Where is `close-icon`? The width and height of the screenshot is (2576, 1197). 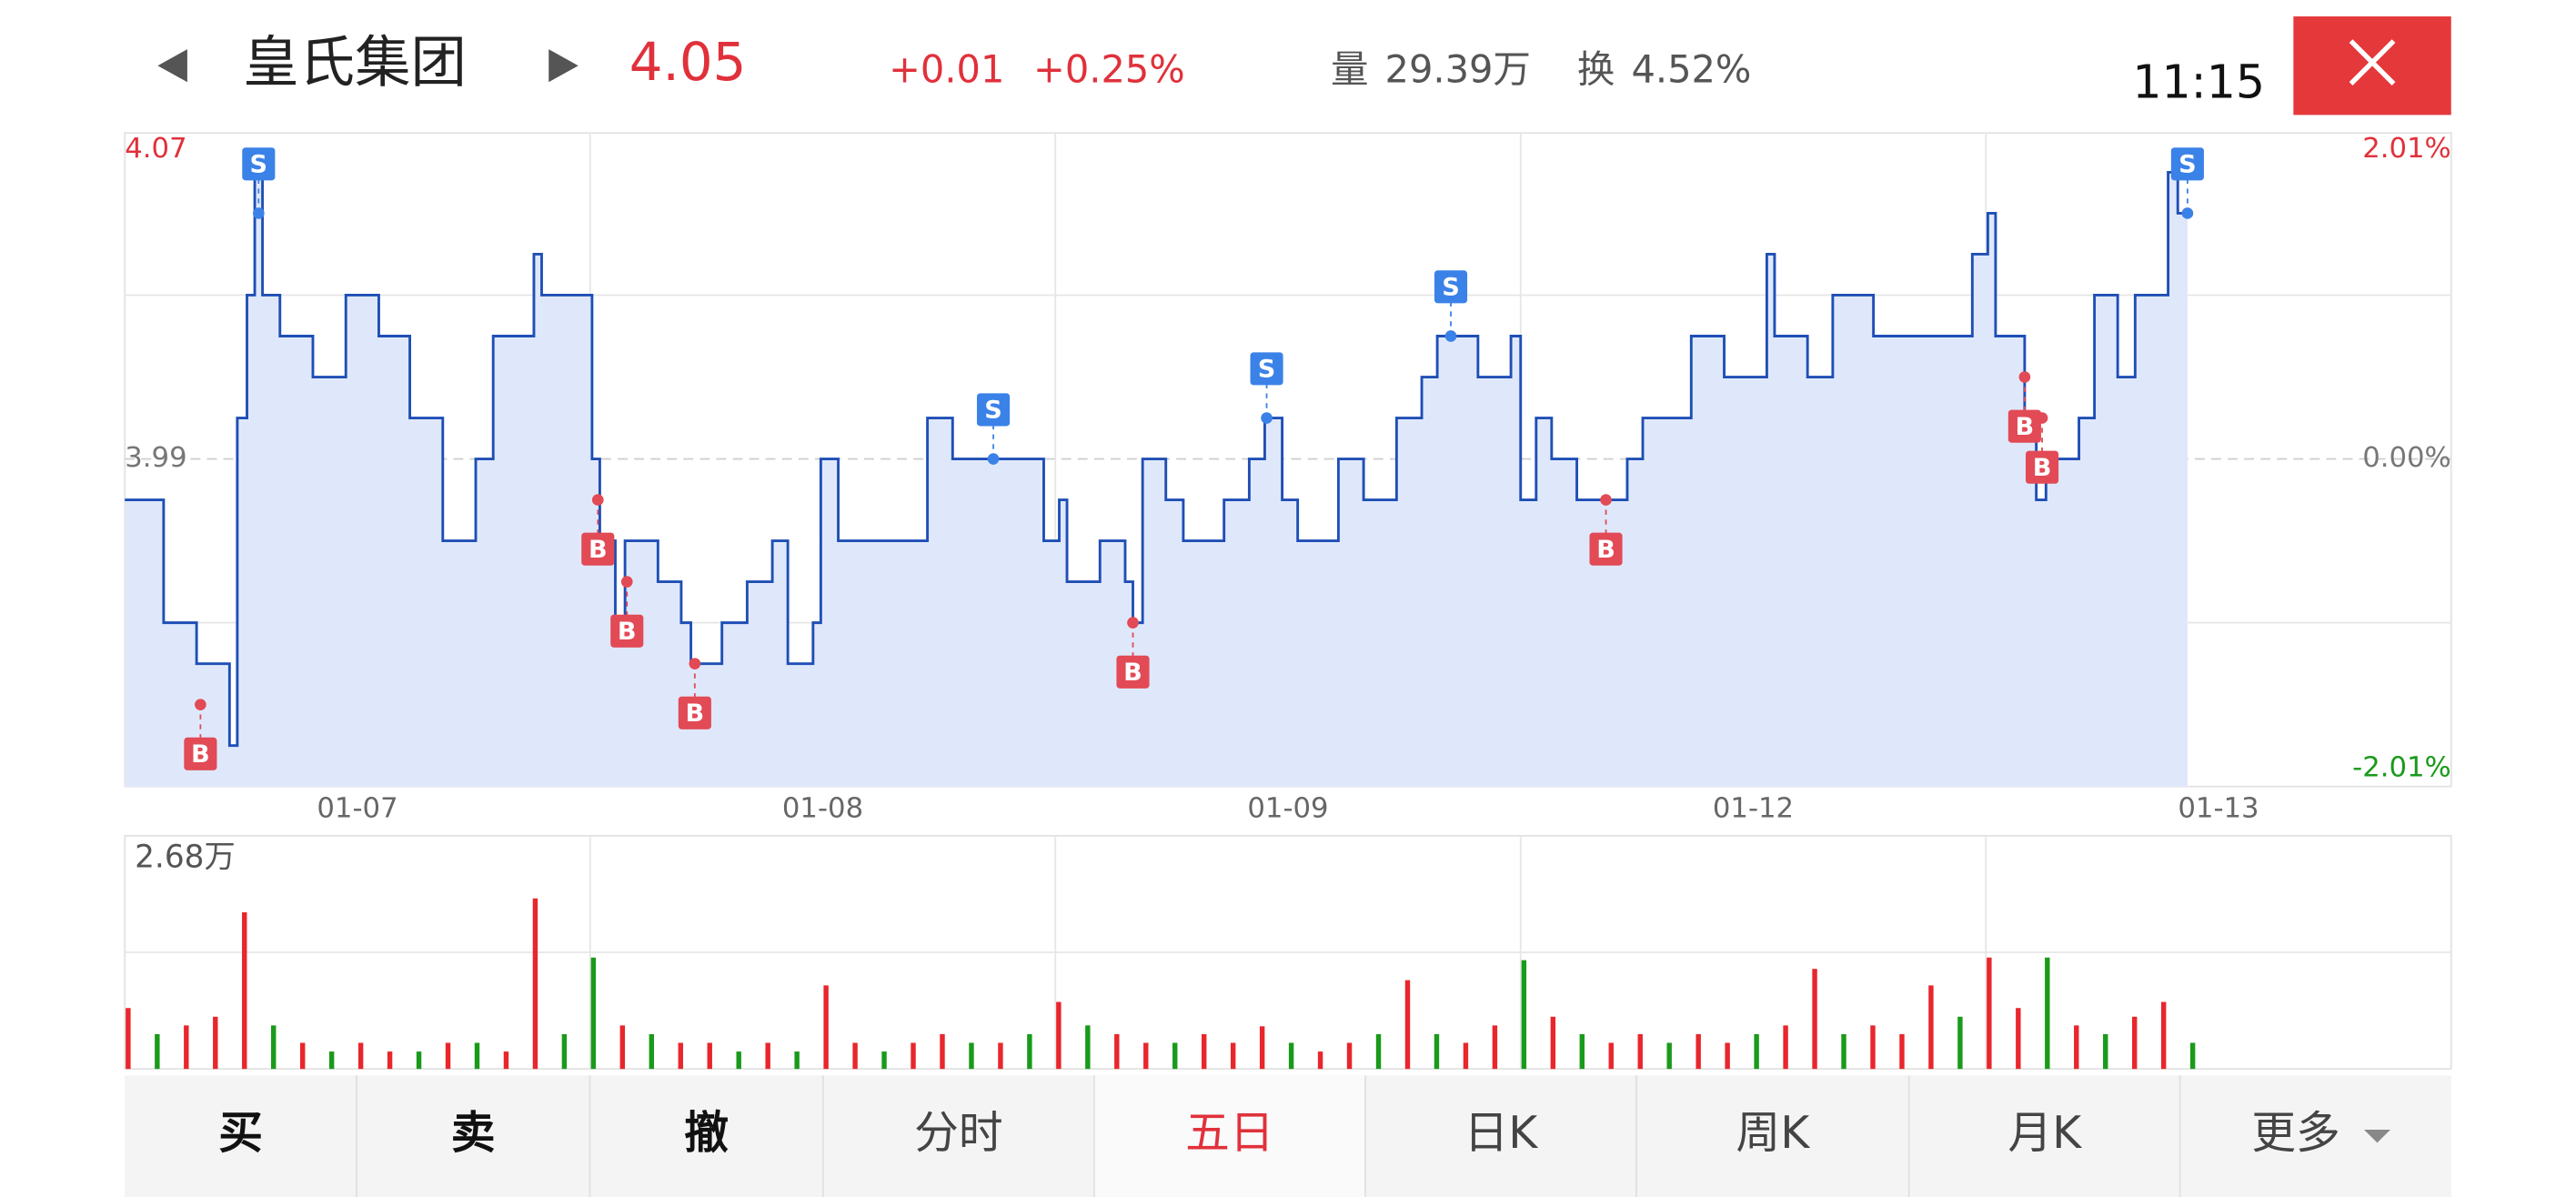 close-icon is located at coordinates (2372, 62).